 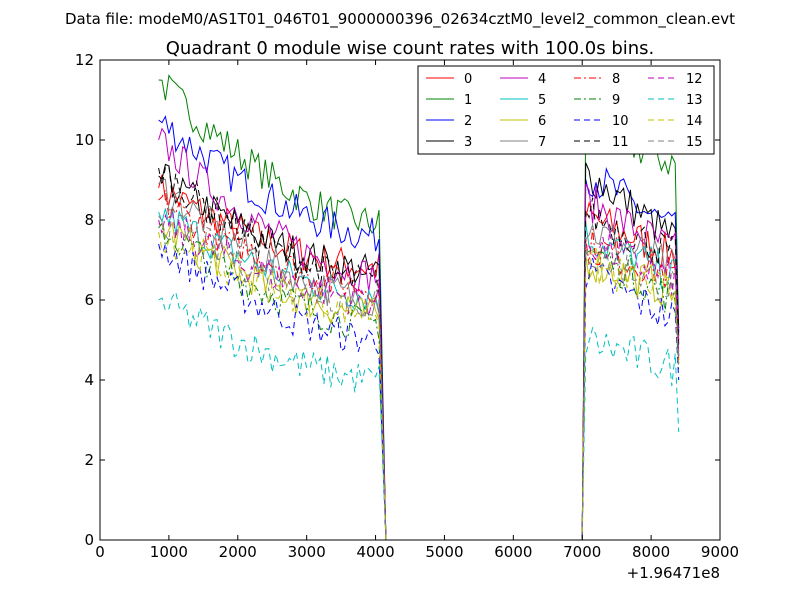 I want to click on legend-label-14: 14, so click(x=694, y=121).